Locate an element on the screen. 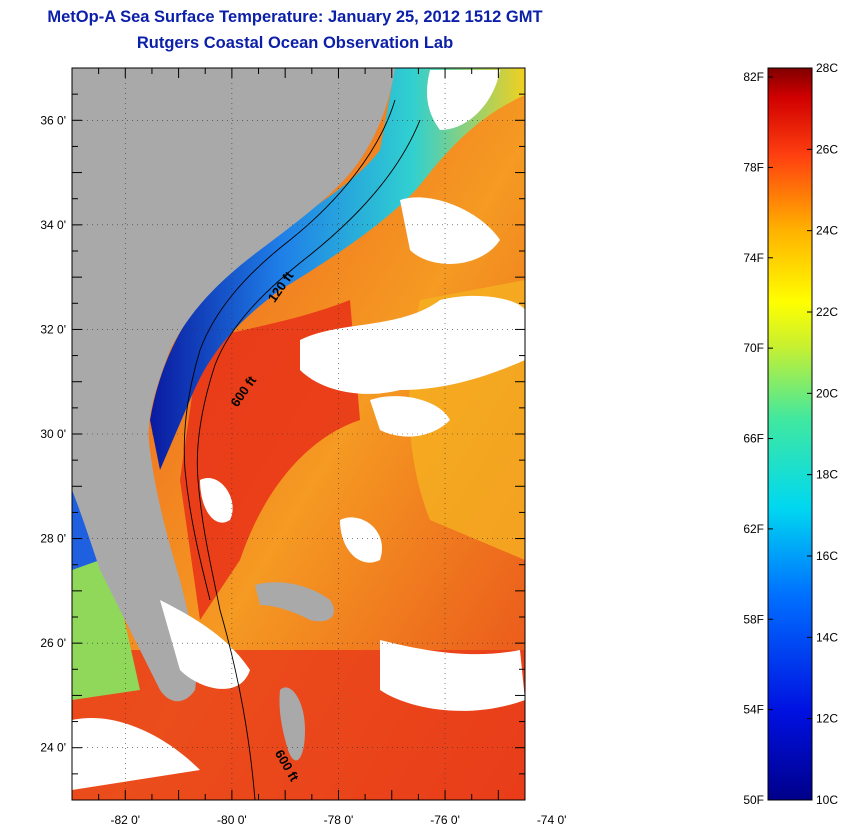 The width and height of the screenshot is (849, 832). colorbar-celsius-label: 28C is located at coordinates (827, 68).